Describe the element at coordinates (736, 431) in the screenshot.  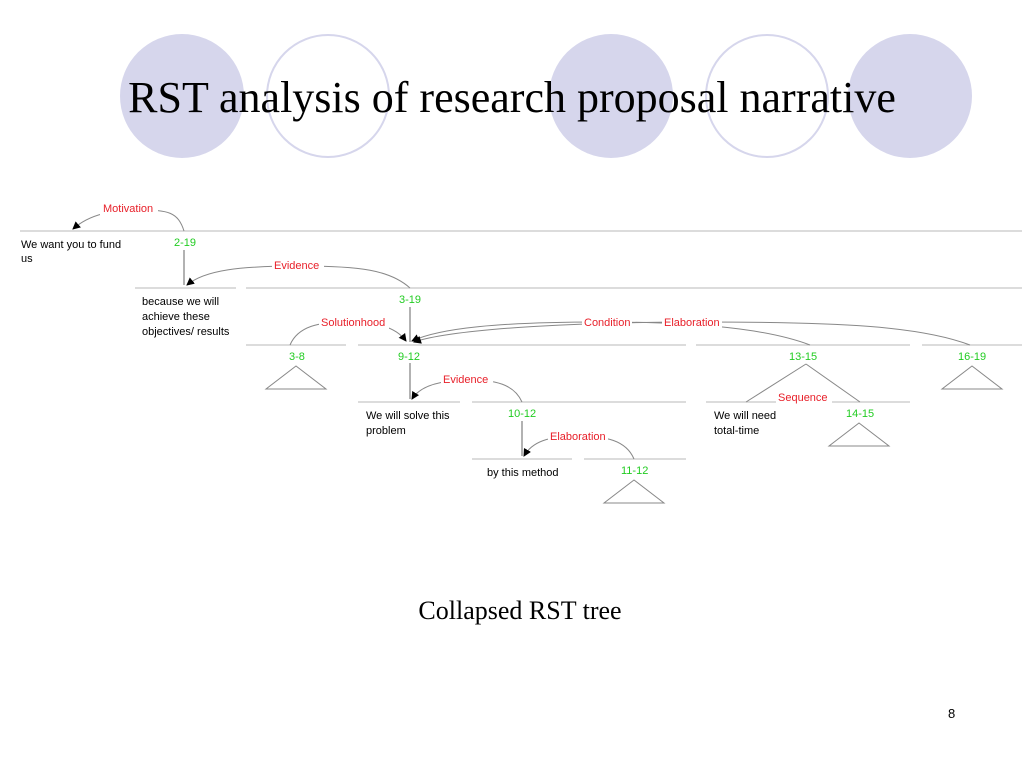
I see `leaf-text-need-line2: total-time` at that location.